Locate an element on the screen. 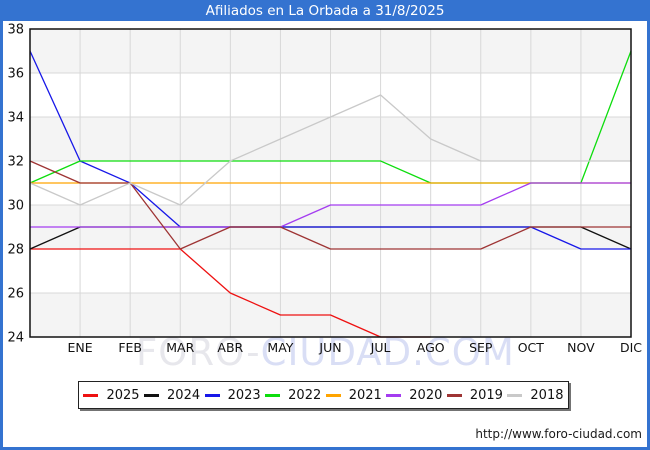 This screenshot has width=650, height=450. legend-label-2020: 2020 is located at coordinates (426, 395).